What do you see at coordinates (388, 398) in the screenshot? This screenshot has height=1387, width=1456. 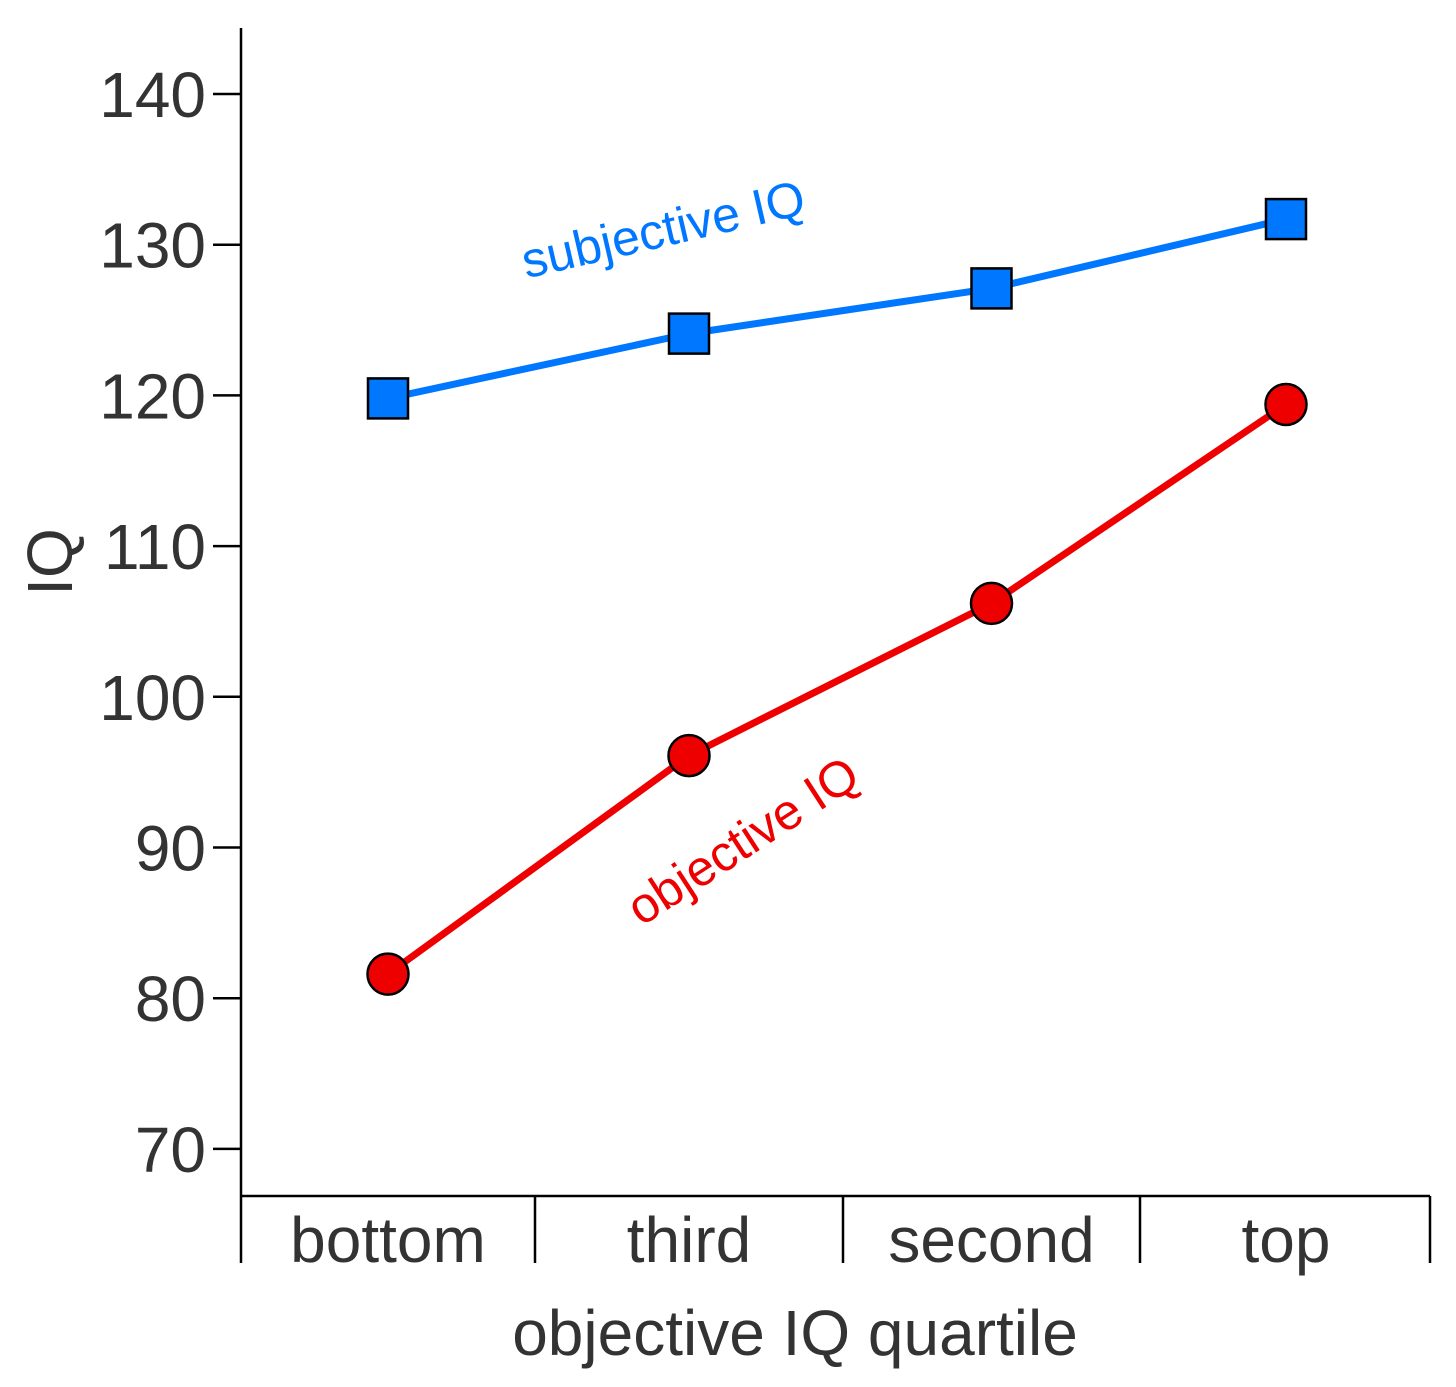 I see `data-point-subjective-iq-bottom` at bounding box center [388, 398].